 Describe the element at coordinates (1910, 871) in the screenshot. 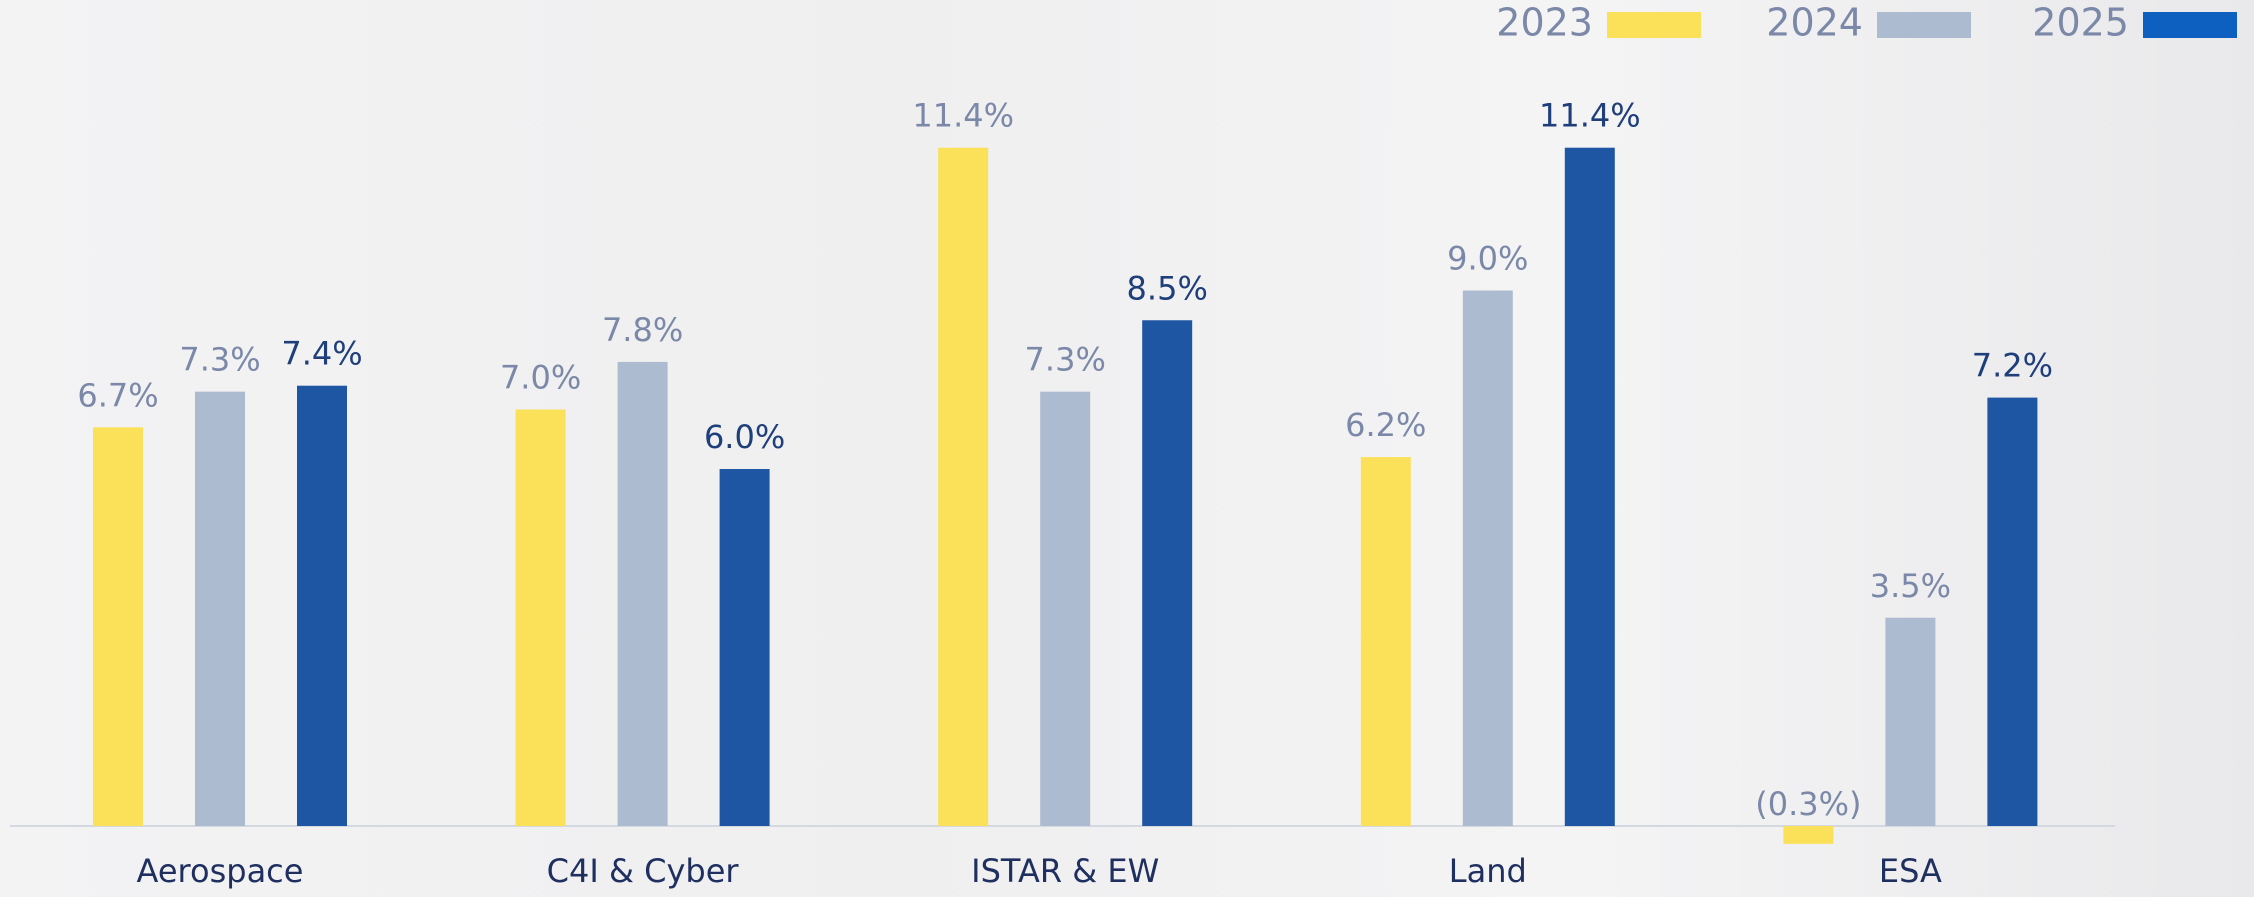

I see `x-tick-label: ESA` at that location.